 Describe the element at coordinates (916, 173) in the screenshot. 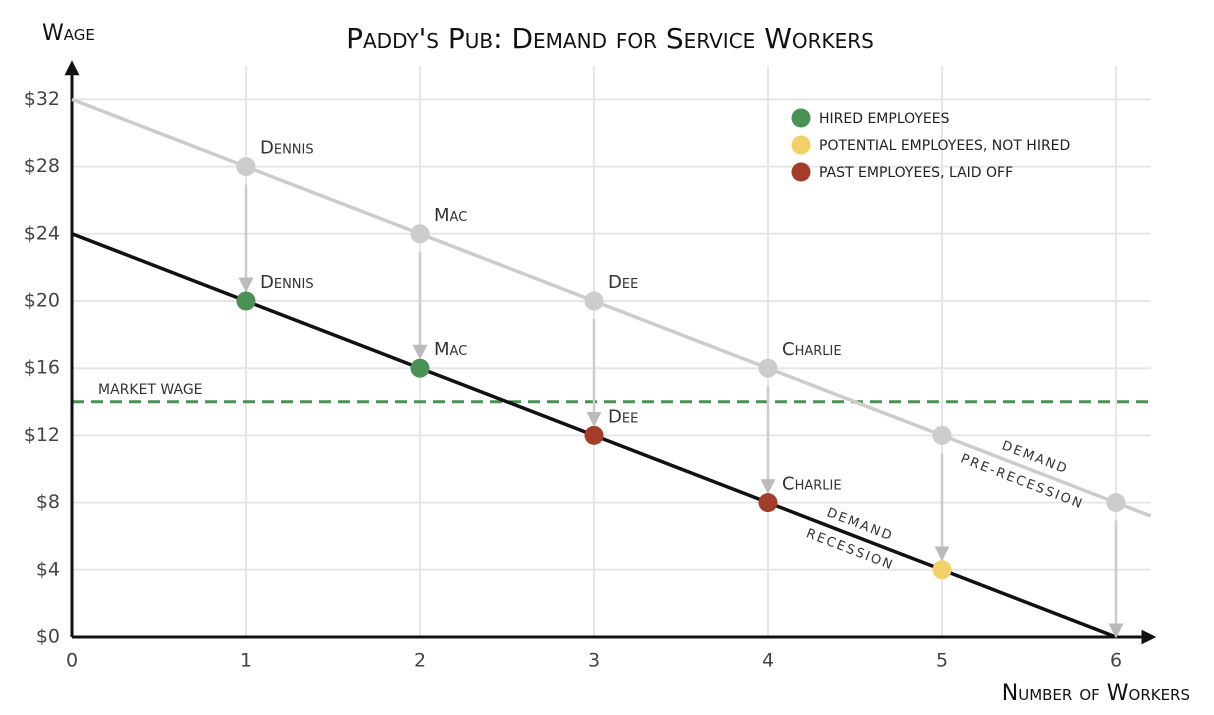

I see `legend-label: Past employees, laid off` at that location.